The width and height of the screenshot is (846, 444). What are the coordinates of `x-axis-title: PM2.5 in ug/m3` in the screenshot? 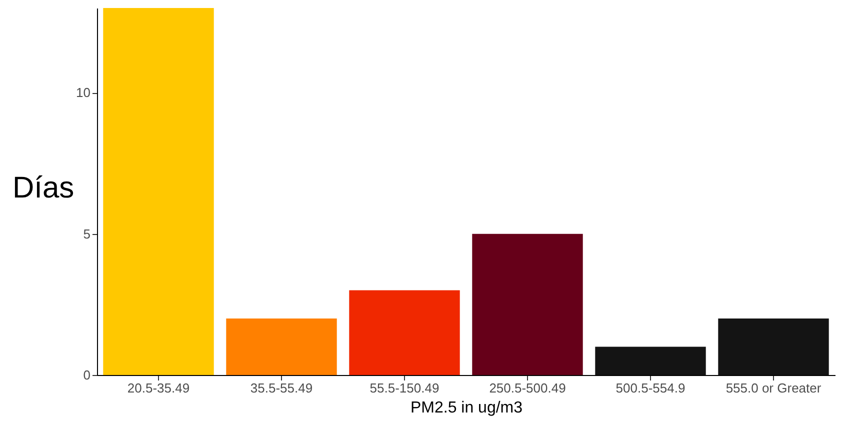 It's located at (466, 408).